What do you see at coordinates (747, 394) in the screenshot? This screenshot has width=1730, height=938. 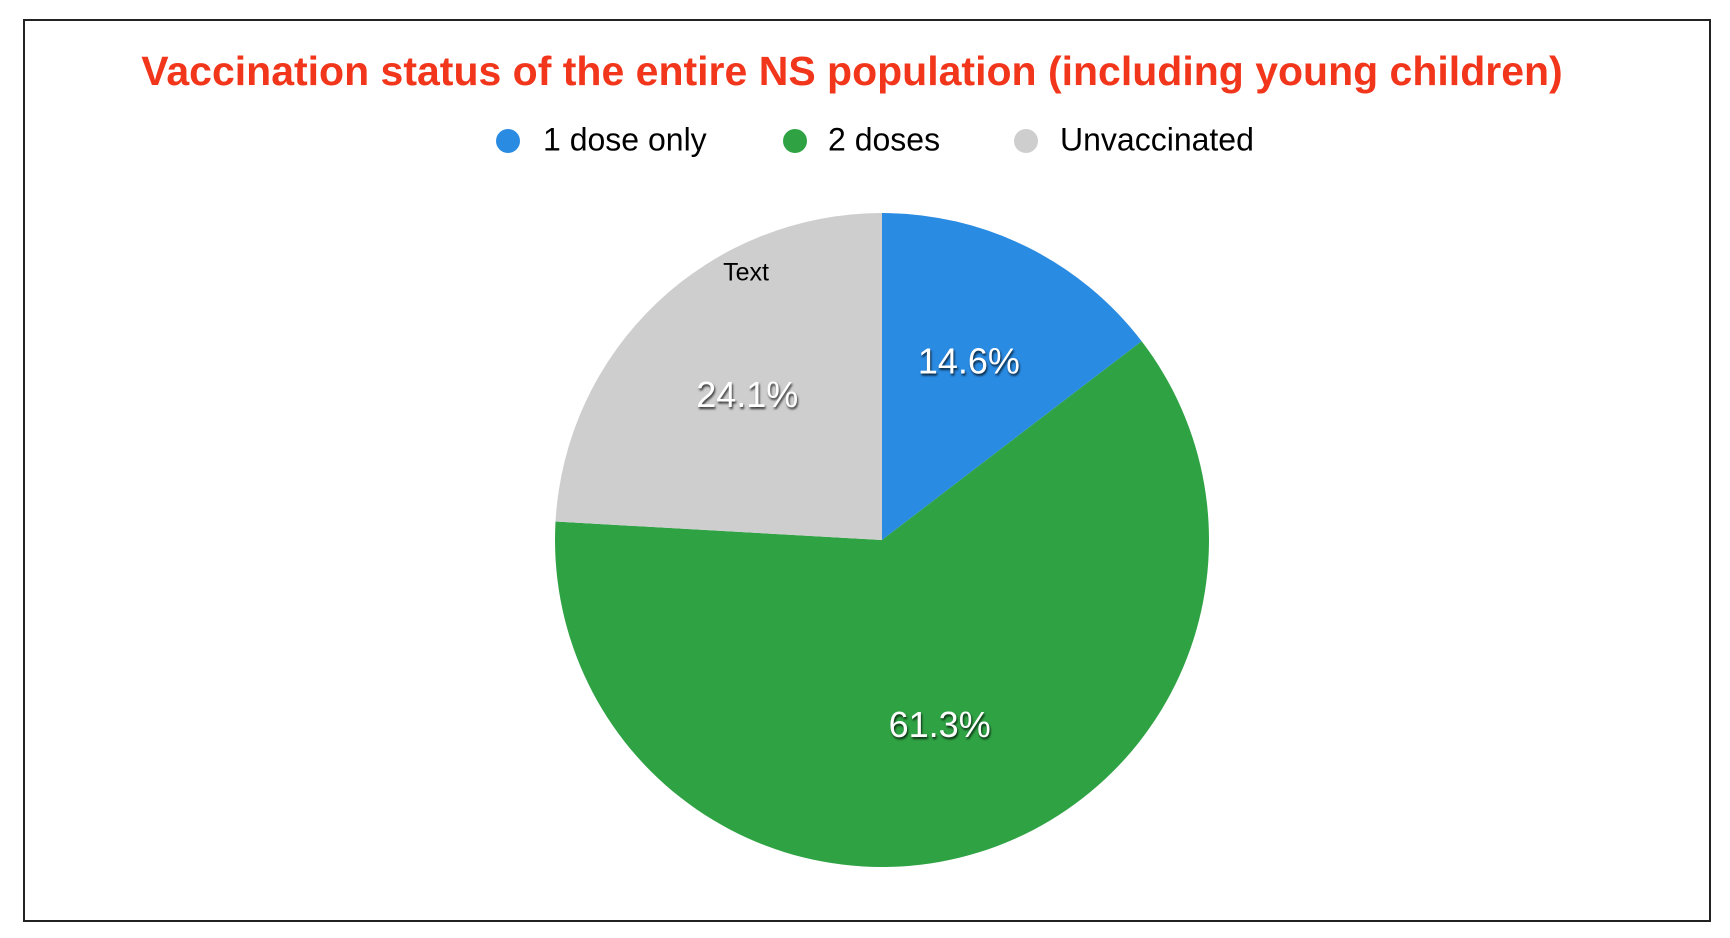 I see `value-label: 24.1%` at bounding box center [747, 394].